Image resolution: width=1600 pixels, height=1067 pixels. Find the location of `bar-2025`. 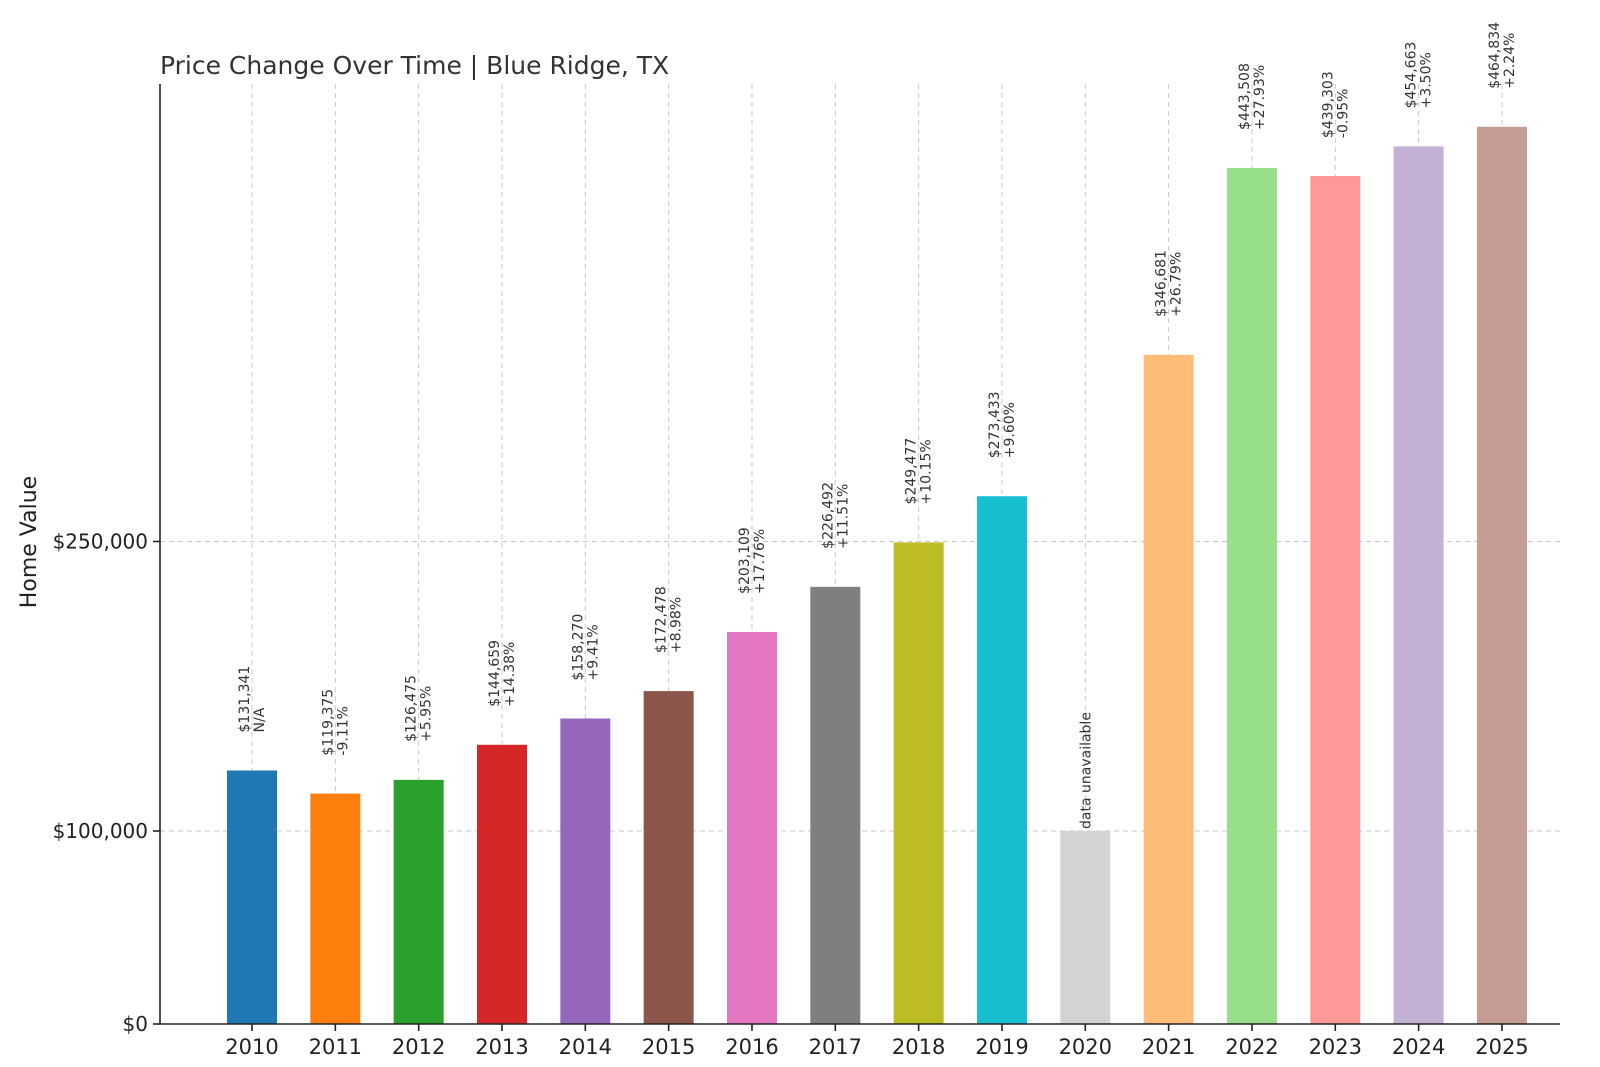

bar-2025 is located at coordinates (1501, 575).